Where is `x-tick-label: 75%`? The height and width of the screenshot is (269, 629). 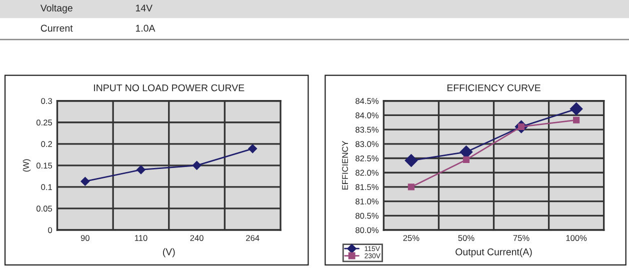 x-tick-label: 75% is located at coordinates (521, 238).